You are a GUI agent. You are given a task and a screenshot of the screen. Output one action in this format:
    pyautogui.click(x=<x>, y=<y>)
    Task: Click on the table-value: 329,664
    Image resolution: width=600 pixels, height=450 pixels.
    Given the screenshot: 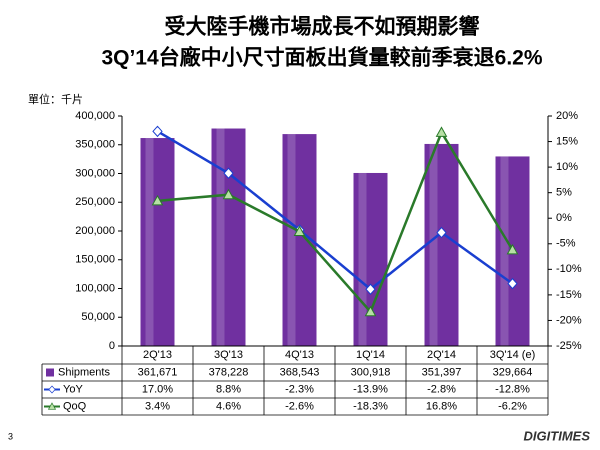 What is the action you would take?
    pyautogui.click(x=513, y=372)
    